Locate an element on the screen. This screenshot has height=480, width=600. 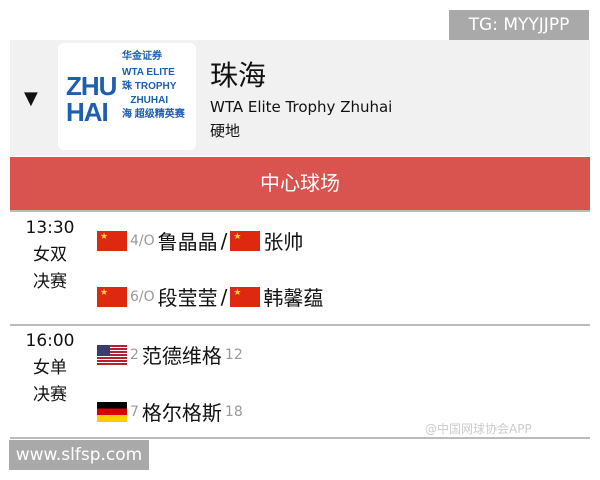
player-row: 2 范德维格 12 is located at coordinates (170, 354).